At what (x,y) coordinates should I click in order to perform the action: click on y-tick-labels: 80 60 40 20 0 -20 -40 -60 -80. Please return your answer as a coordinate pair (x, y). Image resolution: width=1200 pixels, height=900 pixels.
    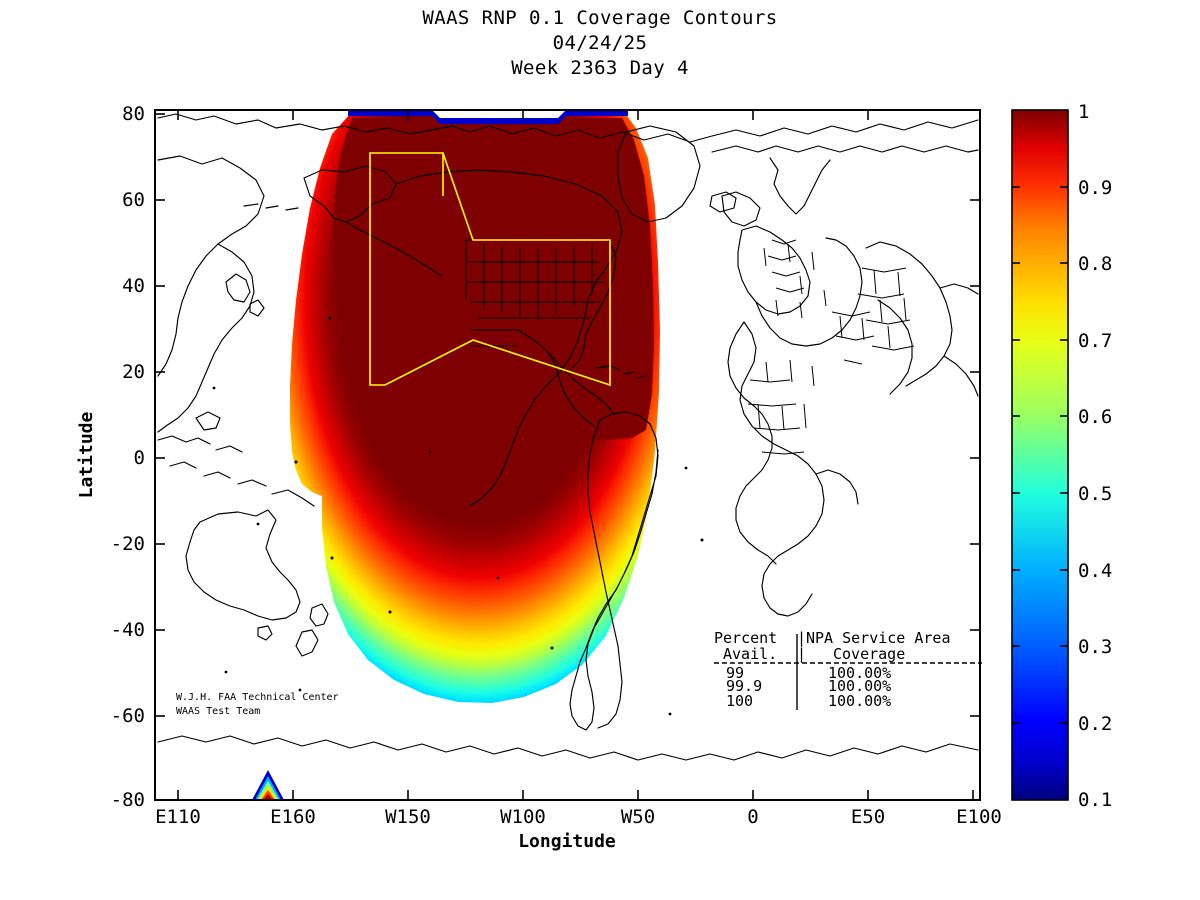
    Looking at the image, I should click on (128, 457).